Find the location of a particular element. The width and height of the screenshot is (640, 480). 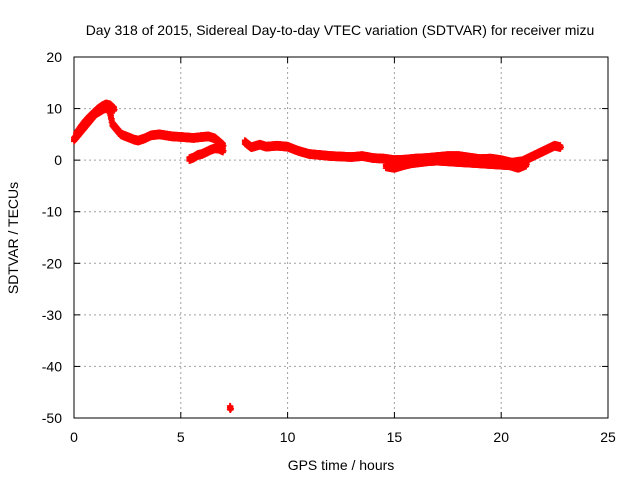

series-outlier is located at coordinates (230, 408).